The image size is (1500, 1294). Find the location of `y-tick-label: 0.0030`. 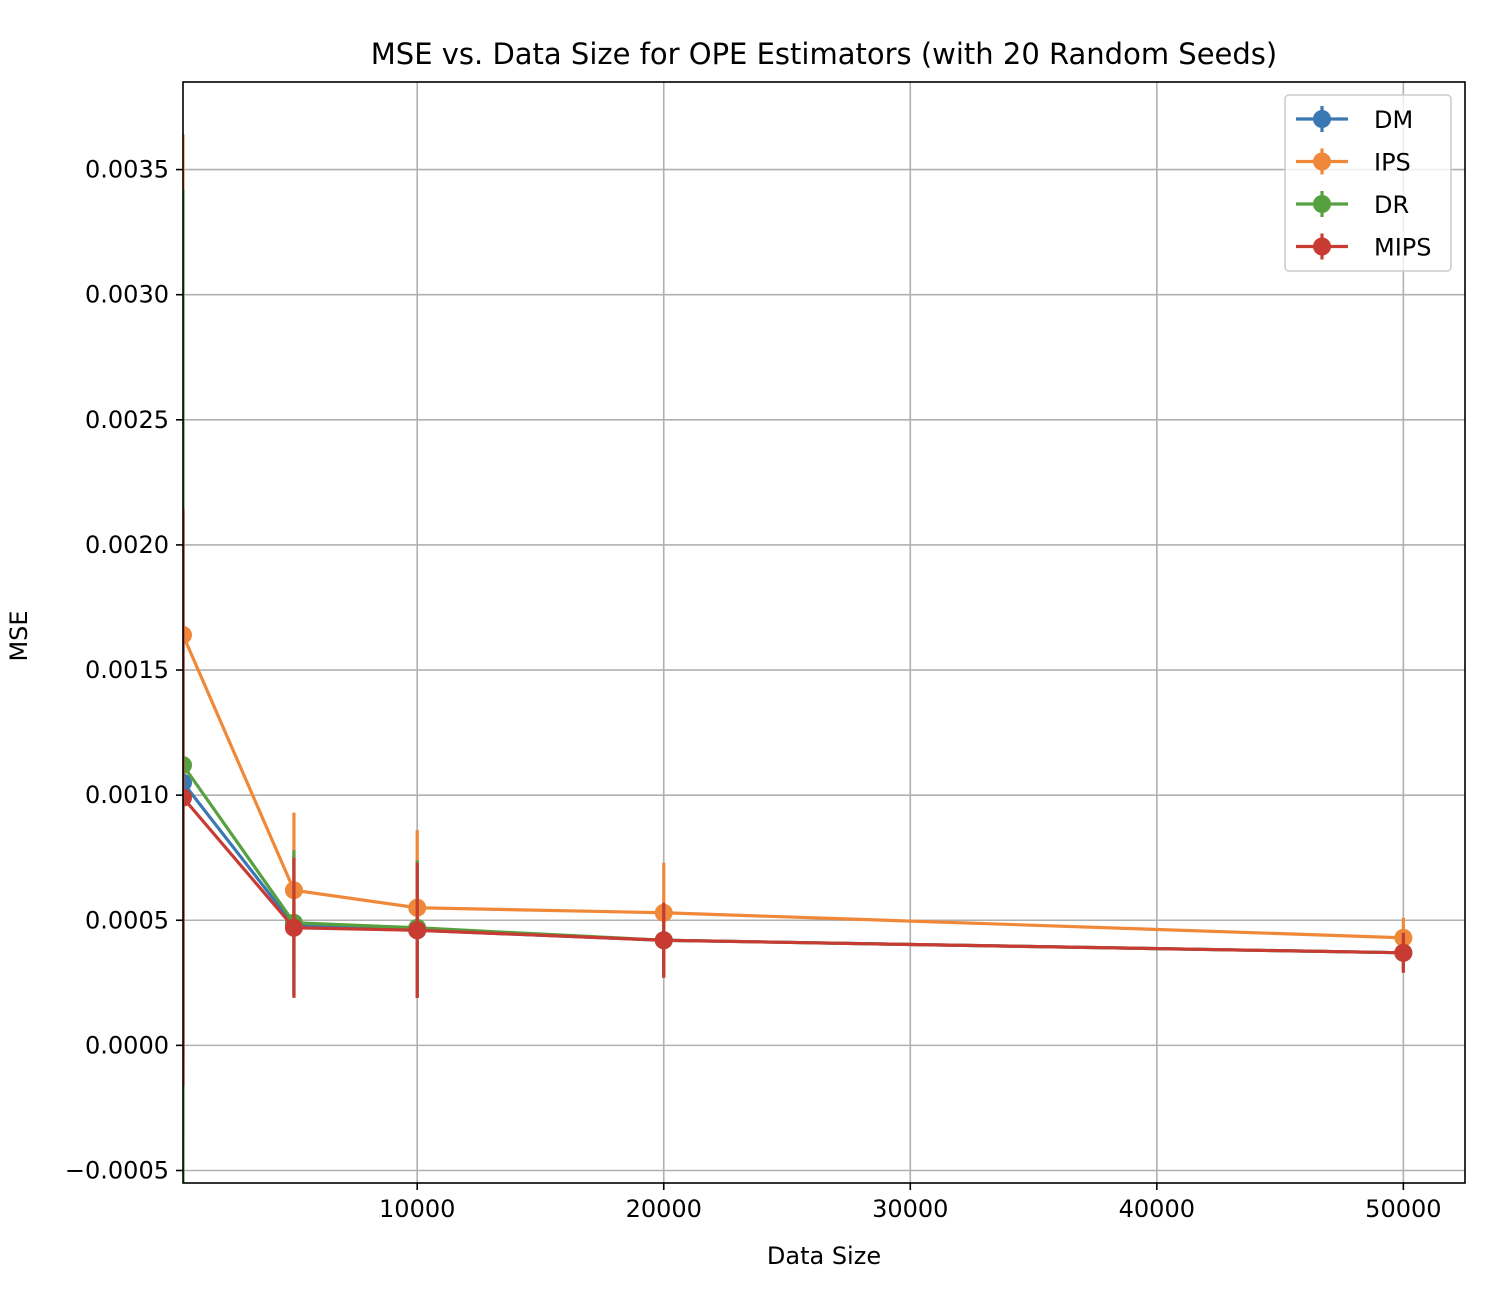

y-tick-label: 0.0030 is located at coordinates (127, 295).